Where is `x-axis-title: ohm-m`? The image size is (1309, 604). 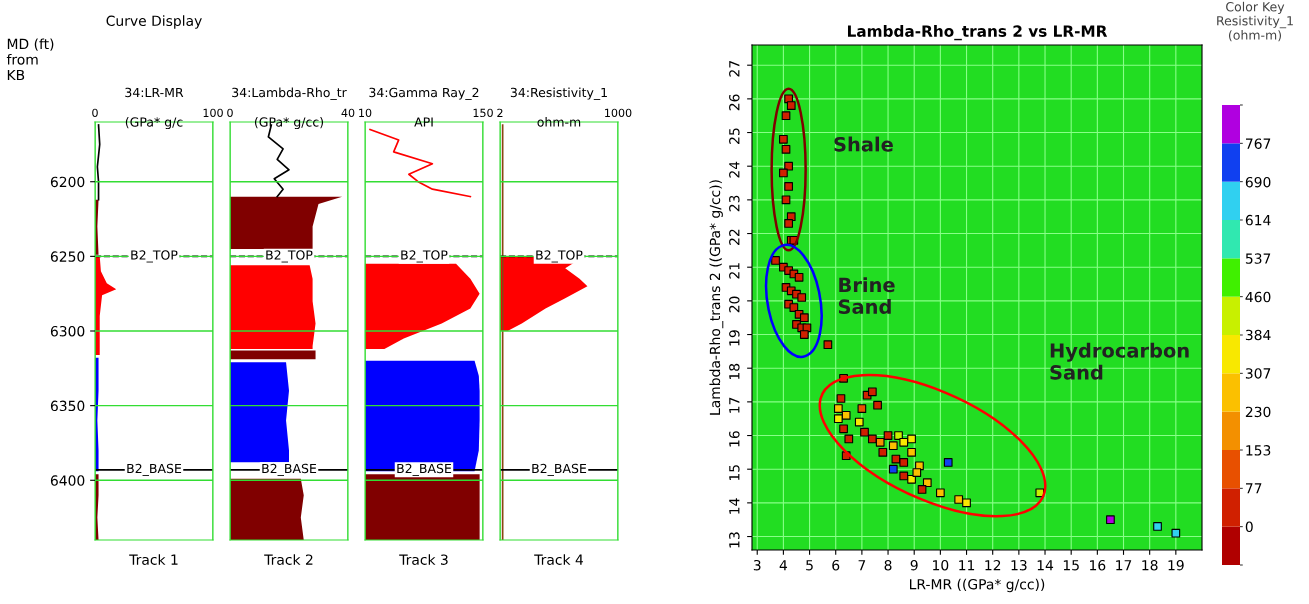
x-axis-title: ohm-m is located at coordinates (559, 122).